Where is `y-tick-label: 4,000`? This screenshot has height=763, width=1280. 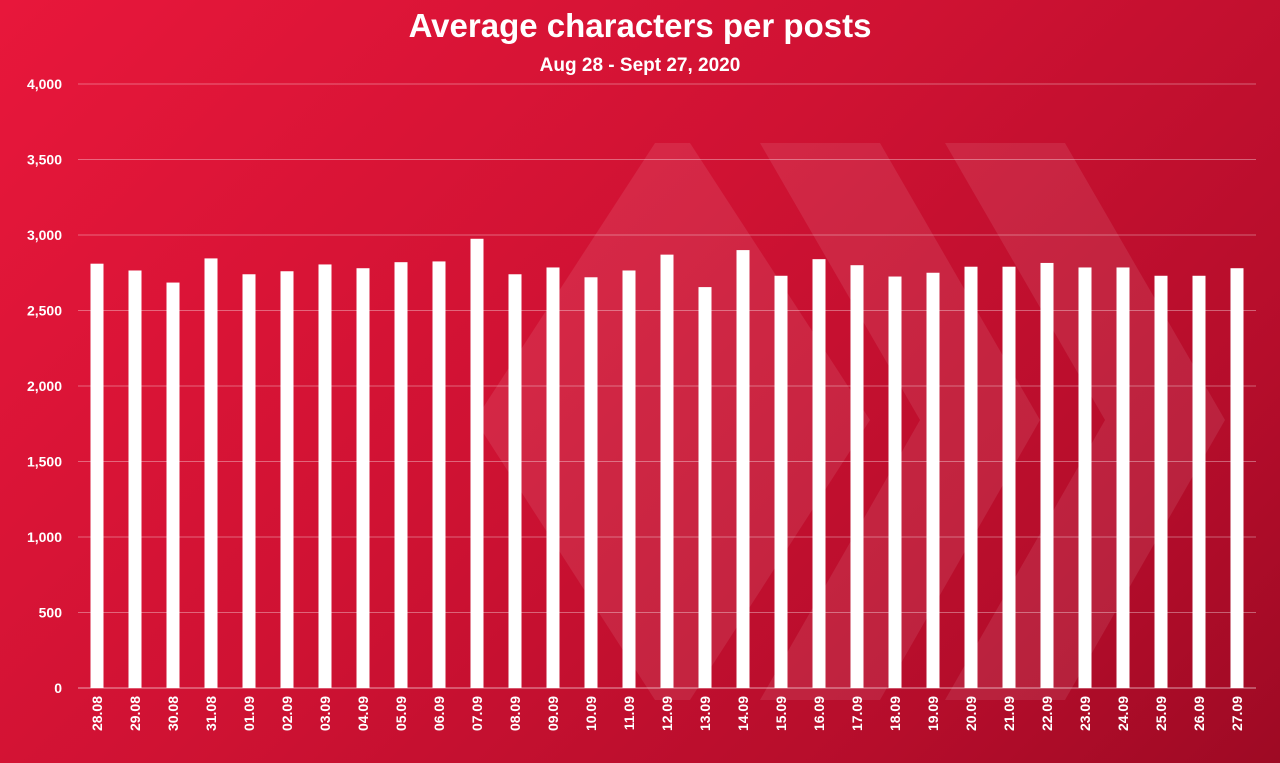 y-tick-label: 4,000 is located at coordinates (44, 84).